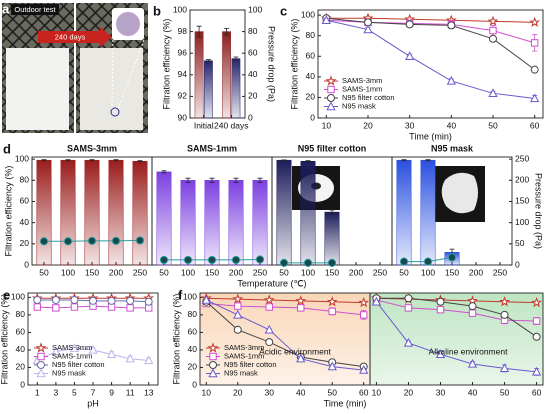 This screenshot has height=414, width=550. What do you see at coordinates (6, 294) in the screenshot?
I see `panel-letter: e` at bounding box center [6, 294].